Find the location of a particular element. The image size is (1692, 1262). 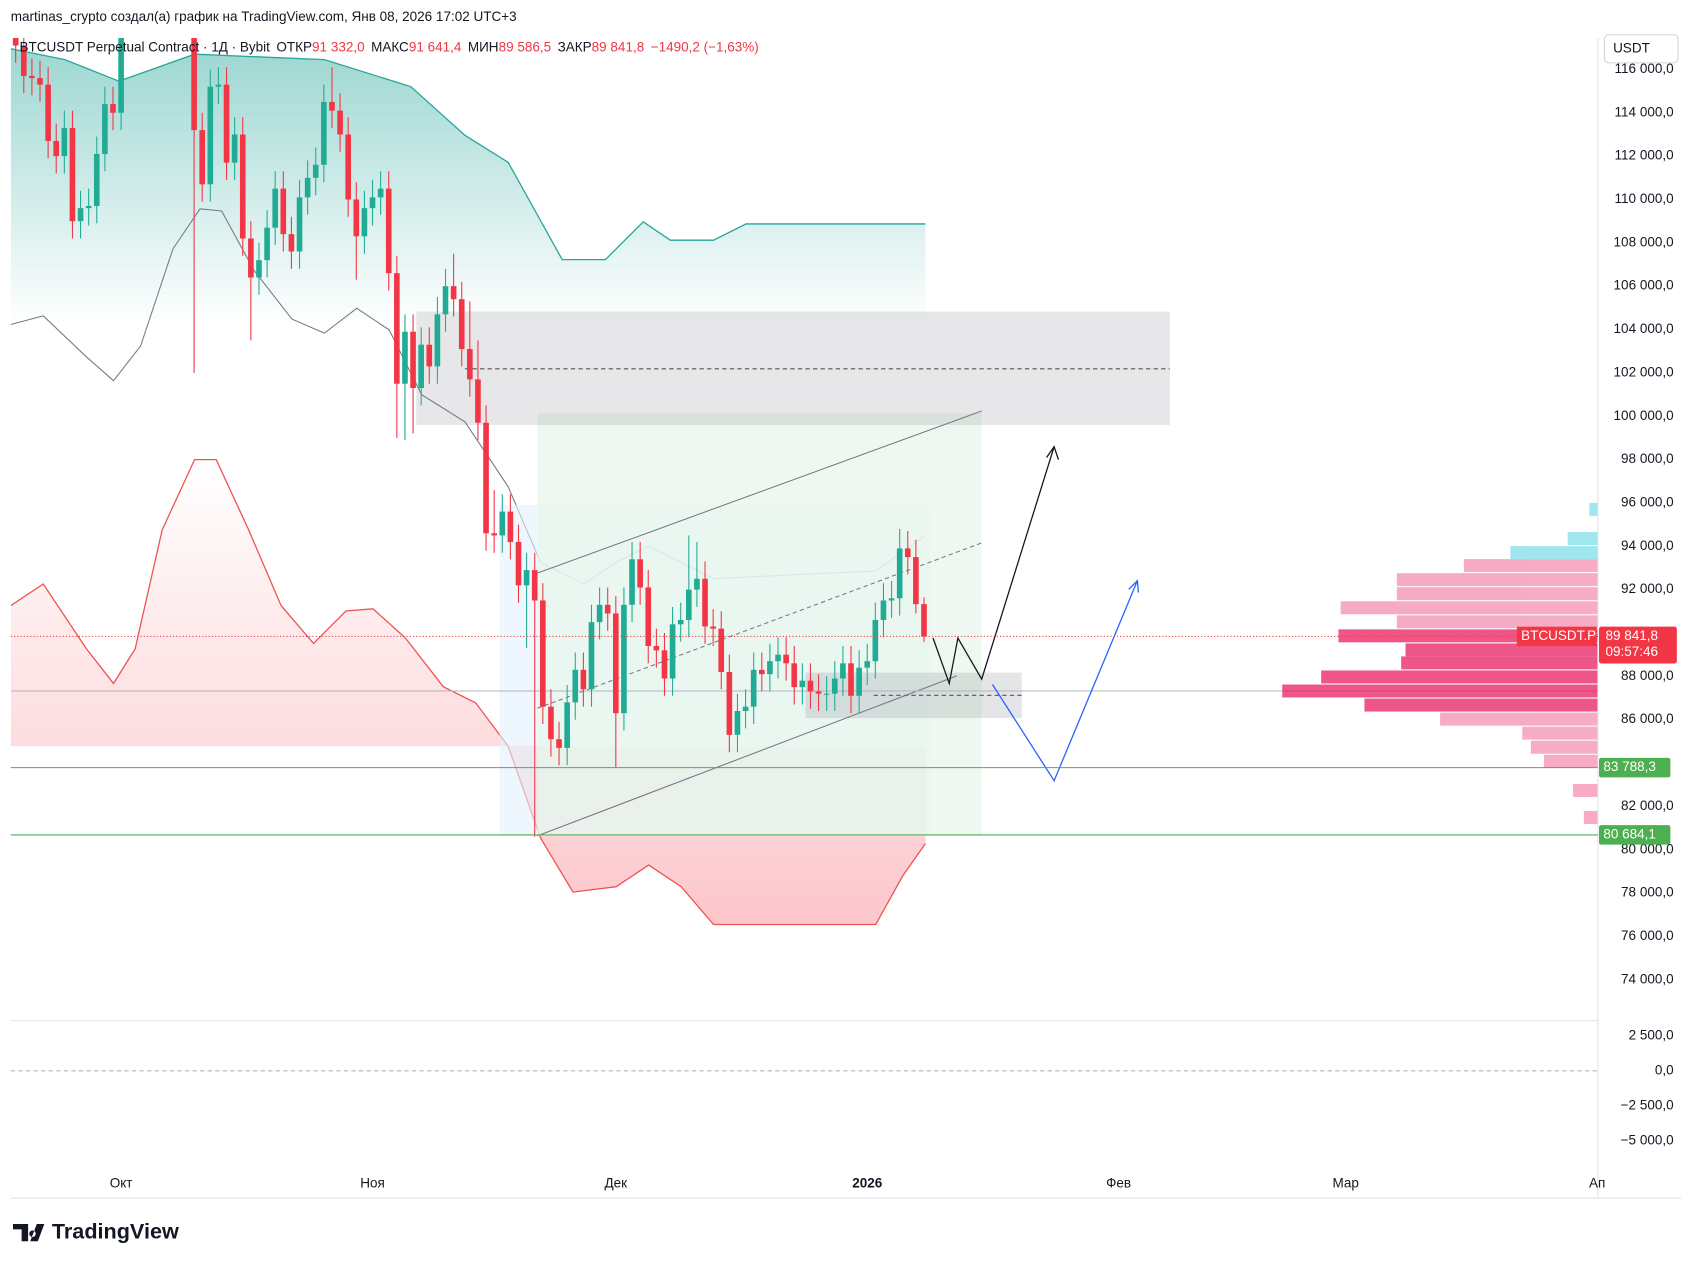

x-tick-label: Дек is located at coordinates (616, 1183).